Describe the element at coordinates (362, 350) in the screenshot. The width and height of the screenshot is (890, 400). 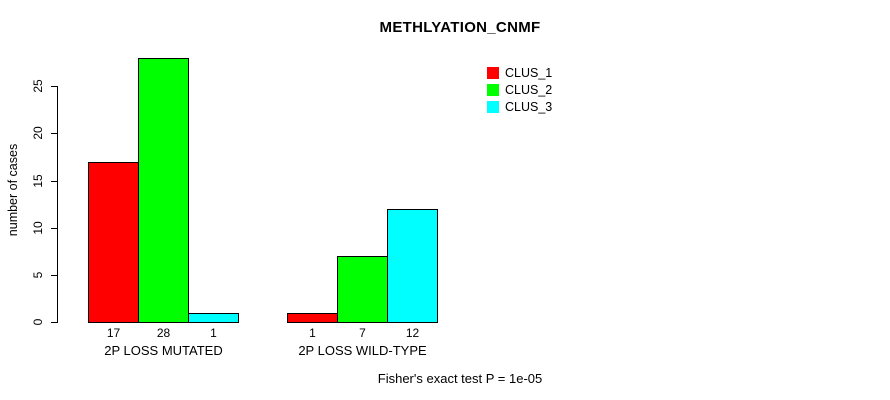
I see `category-label-cat1: 2P LOSS WILD-TYPE` at that location.